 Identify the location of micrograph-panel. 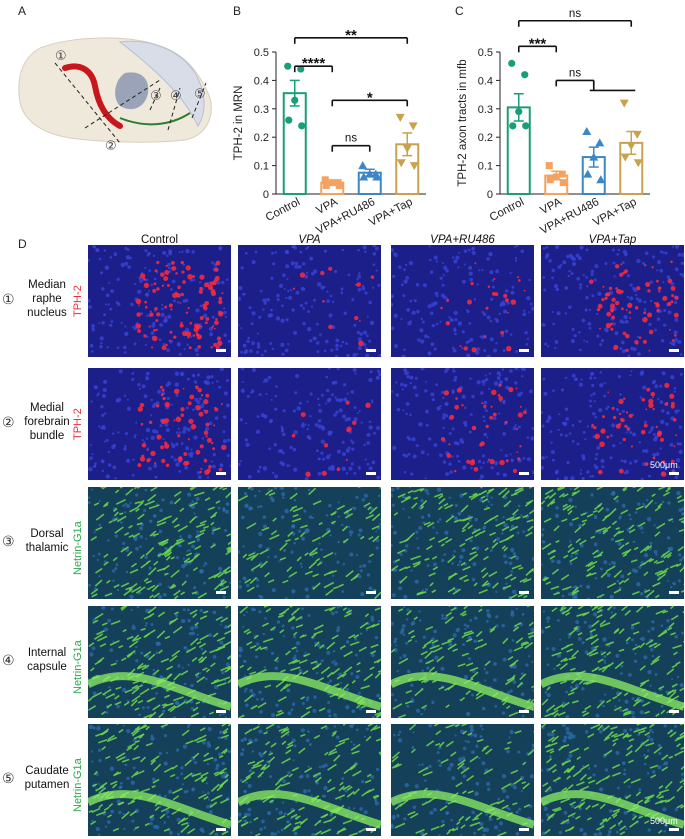
(309, 301).